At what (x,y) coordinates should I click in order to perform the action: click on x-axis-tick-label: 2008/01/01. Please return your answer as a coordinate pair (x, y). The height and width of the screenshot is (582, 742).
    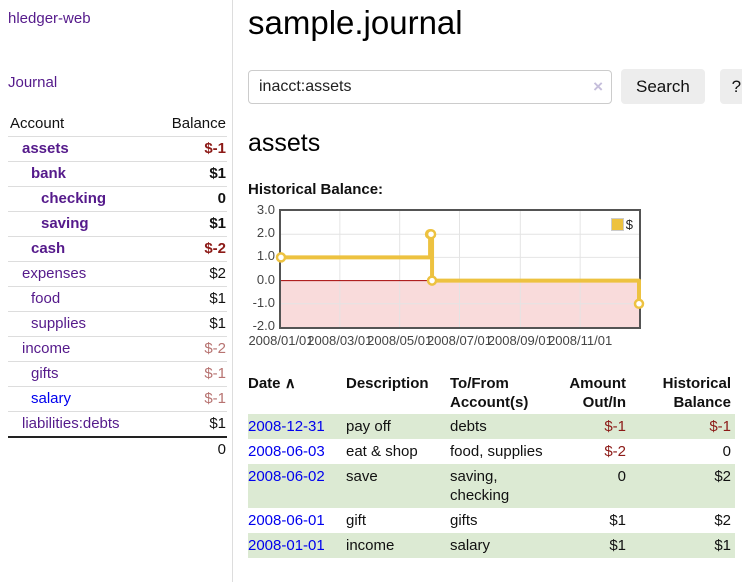
    Looking at the image, I should click on (281, 340).